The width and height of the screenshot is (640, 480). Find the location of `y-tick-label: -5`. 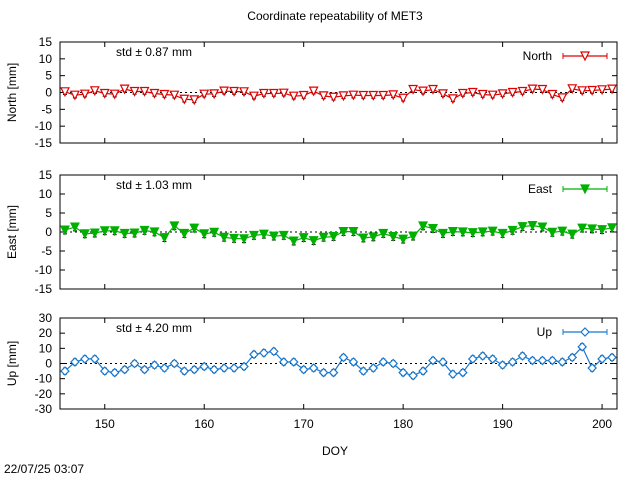

y-tick-label: -5 is located at coordinates (46, 109).